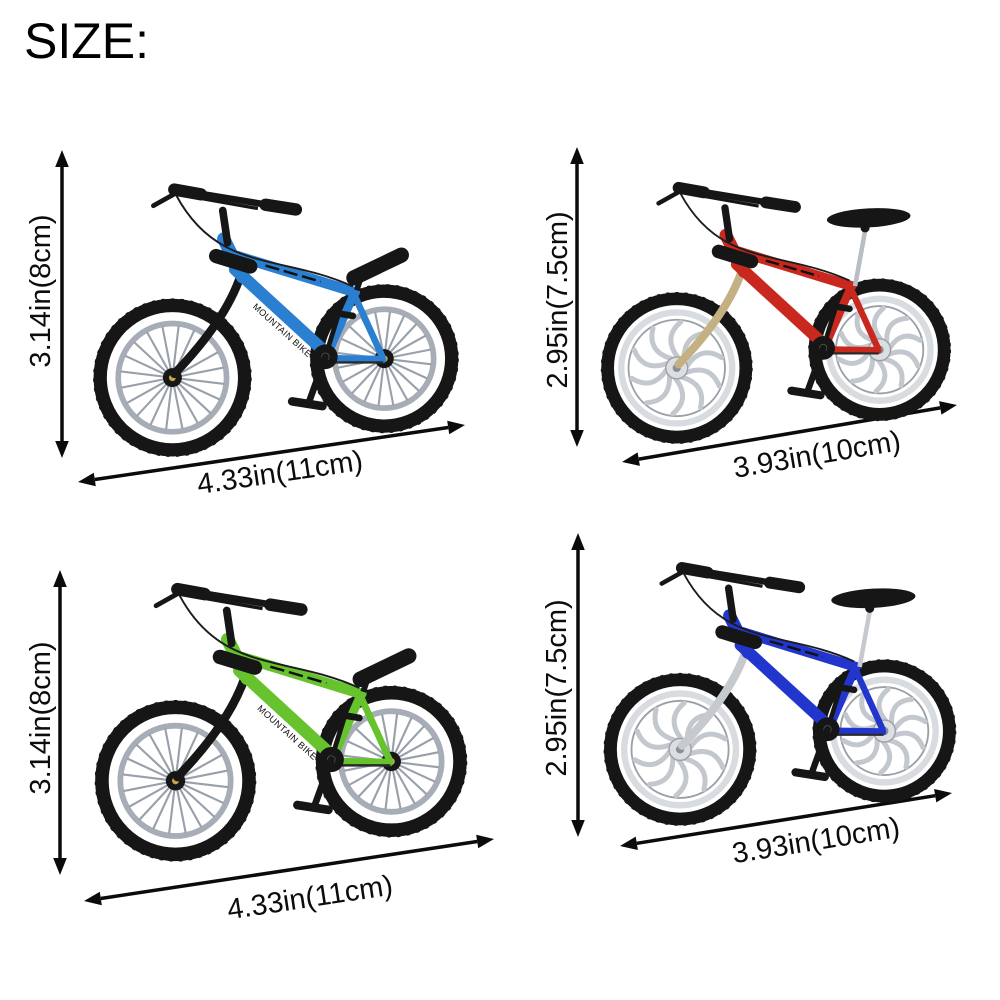 This screenshot has height=1000, width=1000. I want to click on blue-bike-image: MOUNTAIN BIKE, so click(275, 314).